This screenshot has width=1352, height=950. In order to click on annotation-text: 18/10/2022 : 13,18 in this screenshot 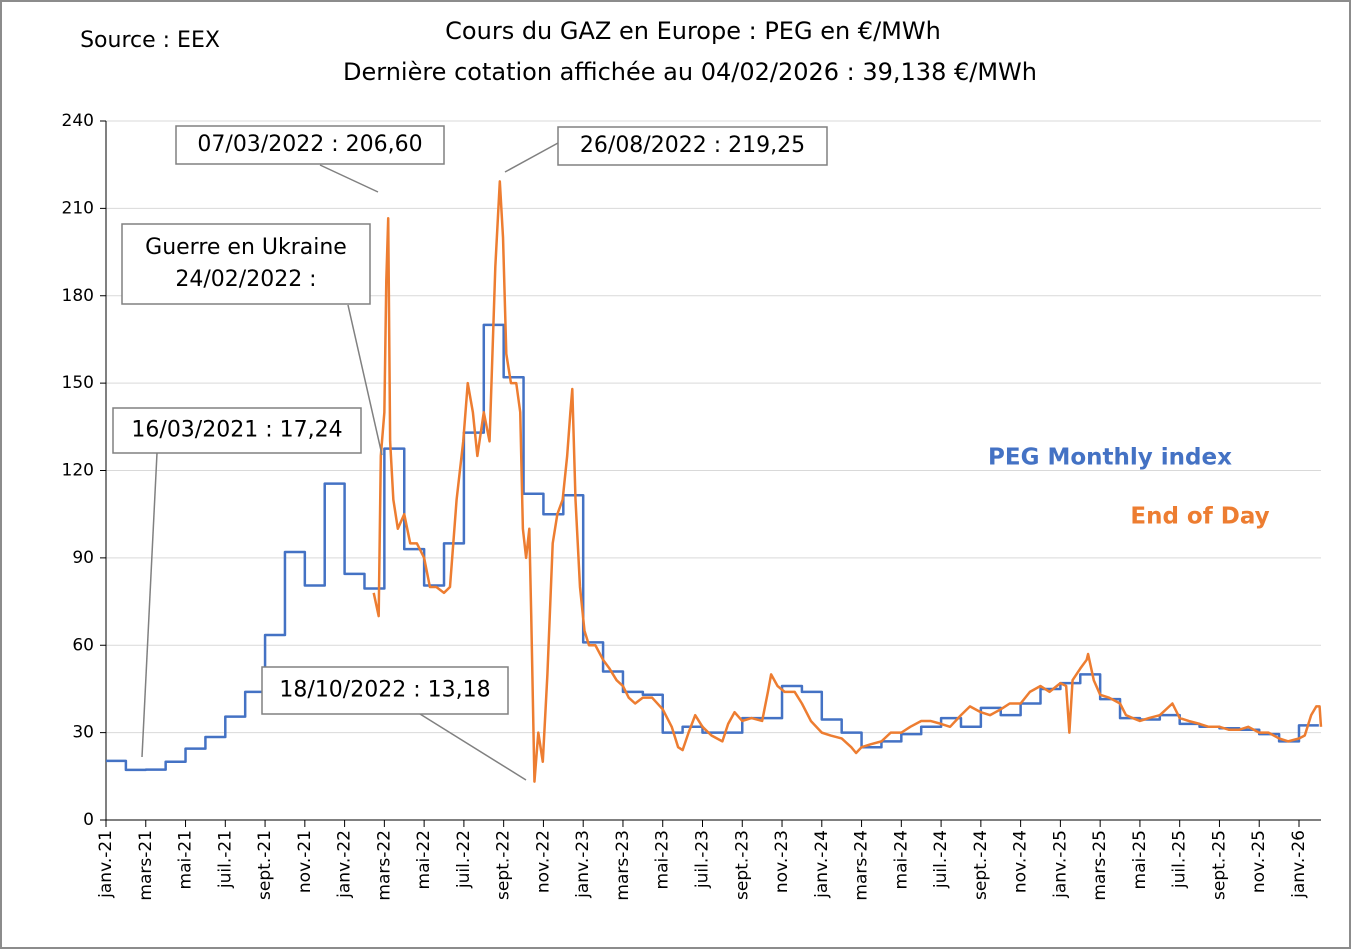, I will do `click(384, 690)`.